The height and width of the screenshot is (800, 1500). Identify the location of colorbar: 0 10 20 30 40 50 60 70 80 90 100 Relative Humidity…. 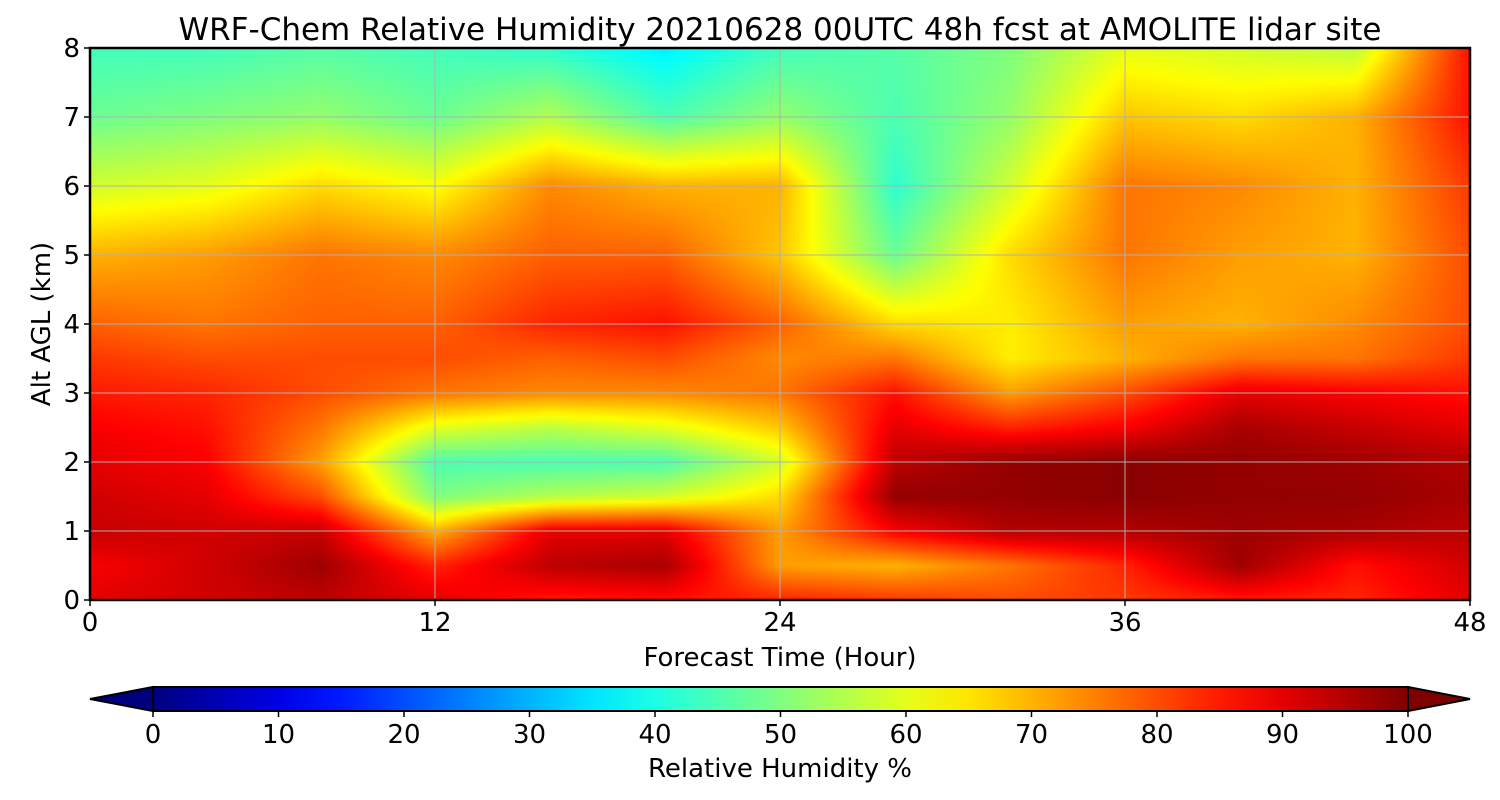
(780, 734).